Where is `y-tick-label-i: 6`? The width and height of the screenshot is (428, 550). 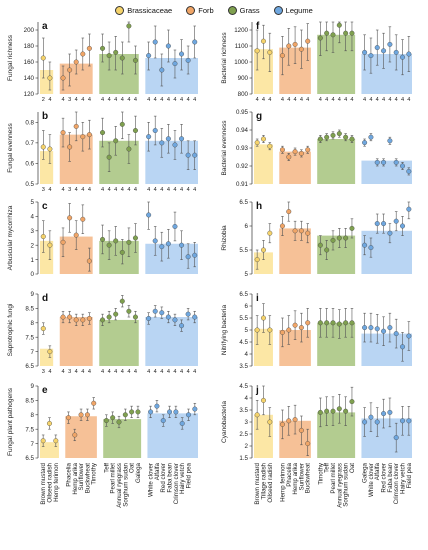
y-tick-label-i: 6 is located at coordinates (247, 306).